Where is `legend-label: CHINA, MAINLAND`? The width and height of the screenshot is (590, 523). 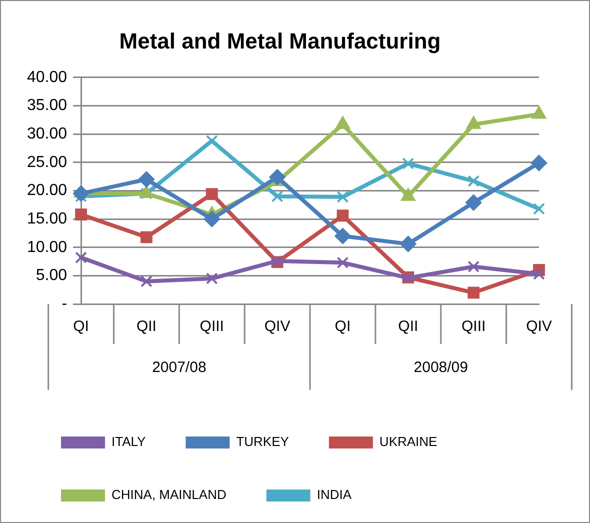
legend-label: CHINA, MAINLAND is located at coordinates (169, 494).